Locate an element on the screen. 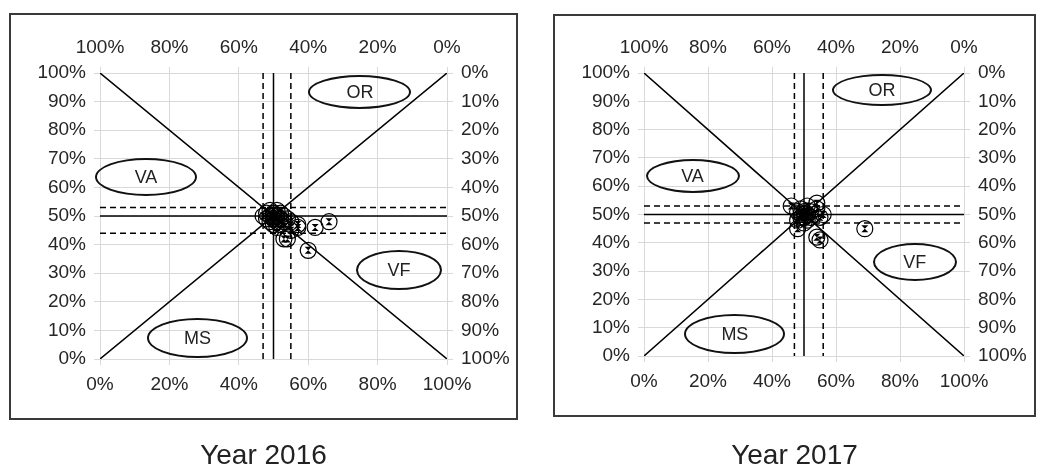 This screenshot has height=468, width=1038. text: Year 2017 is located at coordinates (794, 453).